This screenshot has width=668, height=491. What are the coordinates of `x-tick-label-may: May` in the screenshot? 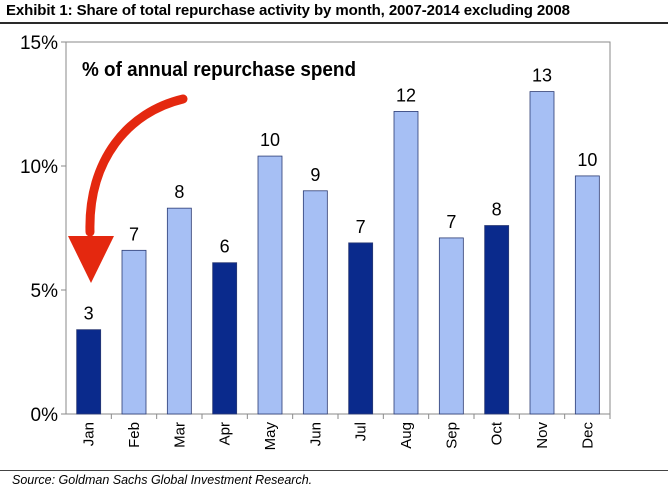 It's located at (270, 436).